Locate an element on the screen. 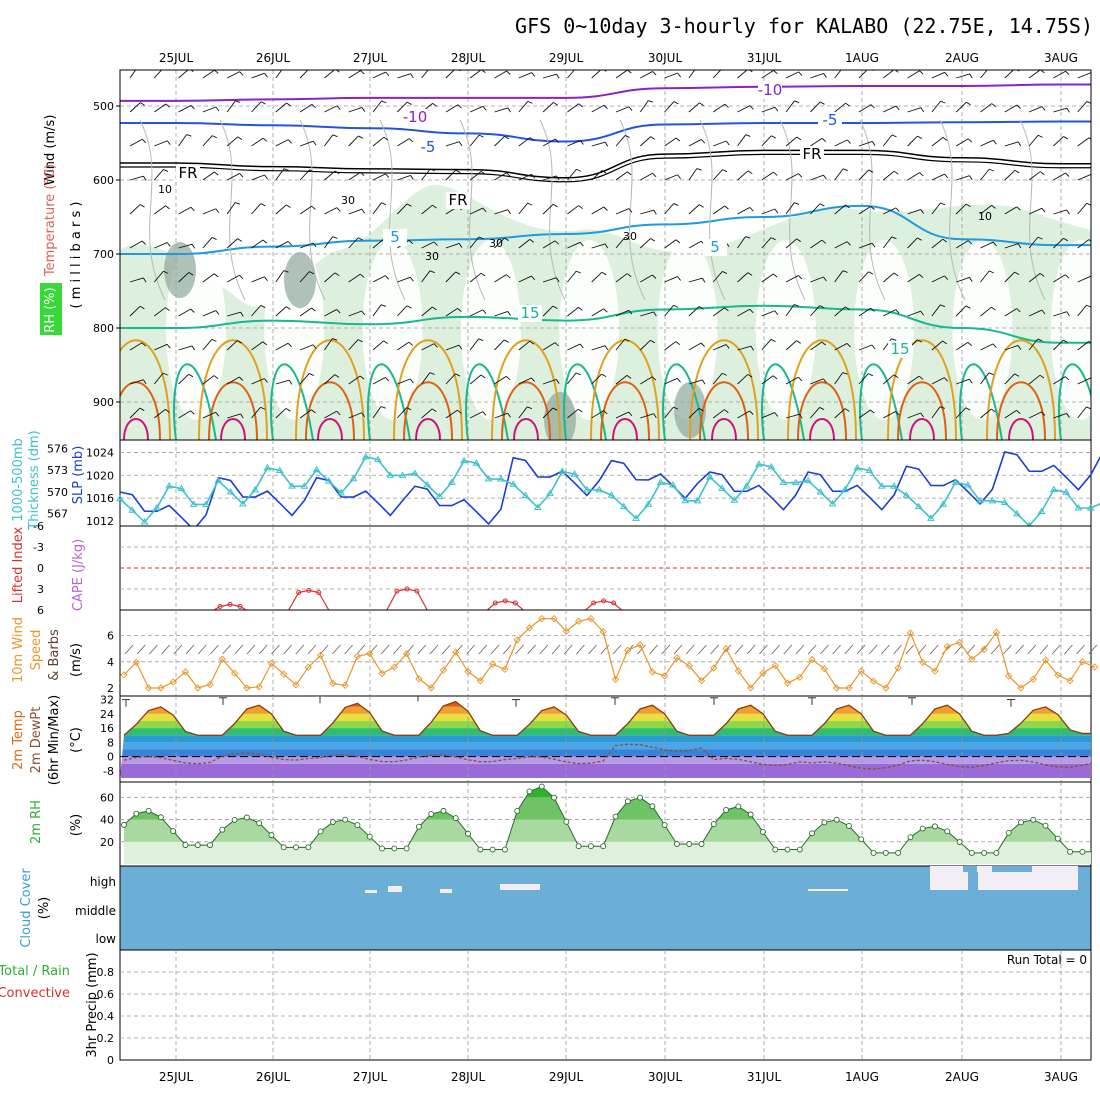  rh-dense-zone is located at coordinates (690, 410).